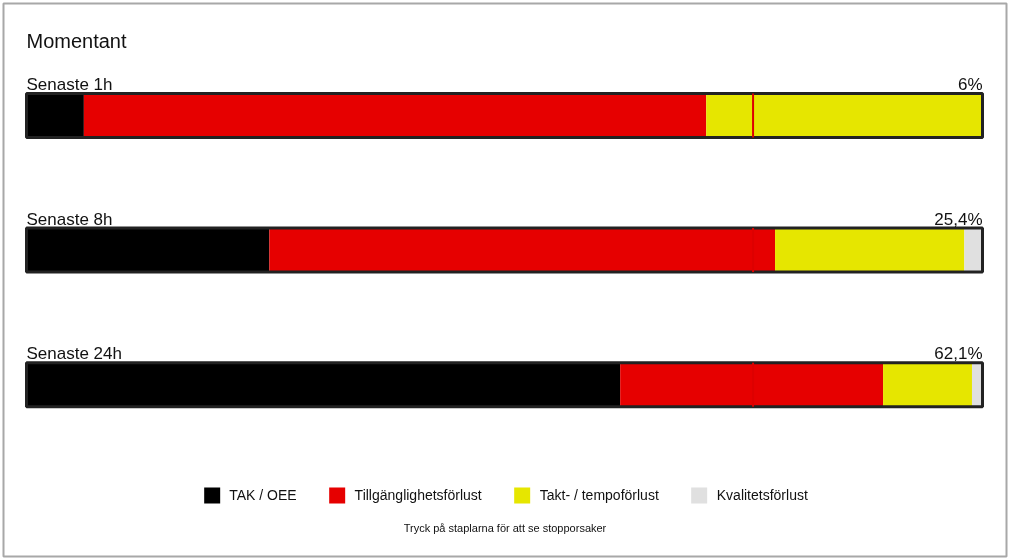 Image resolution: width=1009 pixels, height=559 pixels. I want to click on annotation: 25,4%, so click(958, 219).